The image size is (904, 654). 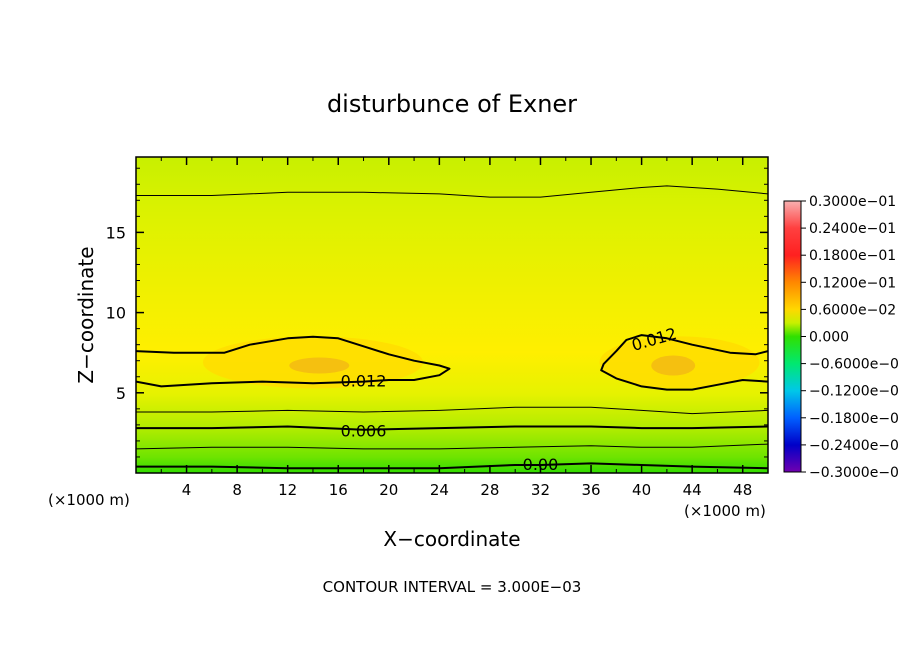 What do you see at coordinates (641, 490) in the screenshot?
I see `x-tick-label: 40` at bounding box center [641, 490].